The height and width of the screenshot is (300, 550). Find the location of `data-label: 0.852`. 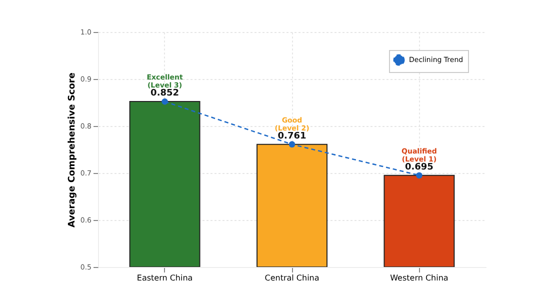

data-label: 0.852 is located at coordinates (165, 93).